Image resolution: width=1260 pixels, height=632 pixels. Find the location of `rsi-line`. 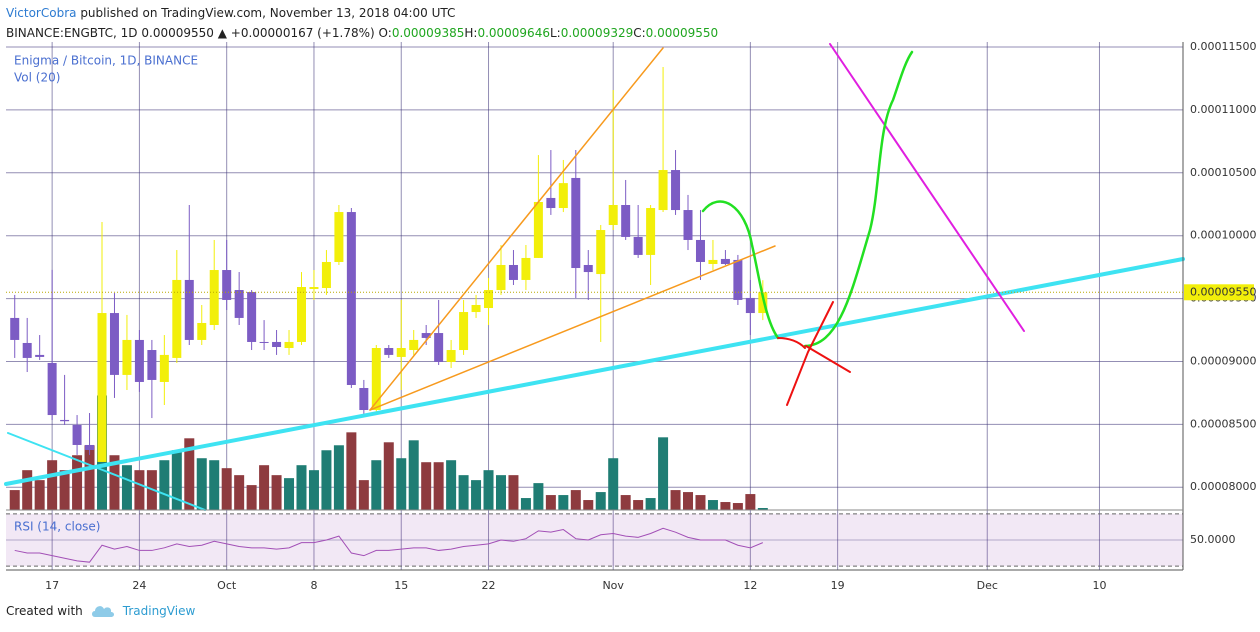

rsi-line is located at coordinates (389, 545).